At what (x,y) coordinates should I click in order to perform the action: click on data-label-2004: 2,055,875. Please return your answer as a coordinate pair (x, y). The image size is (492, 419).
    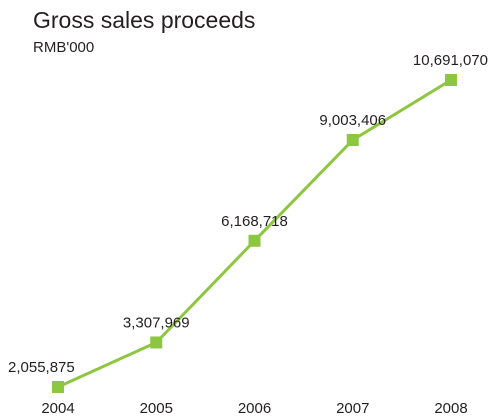
    Looking at the image, I should click on (41, 367).